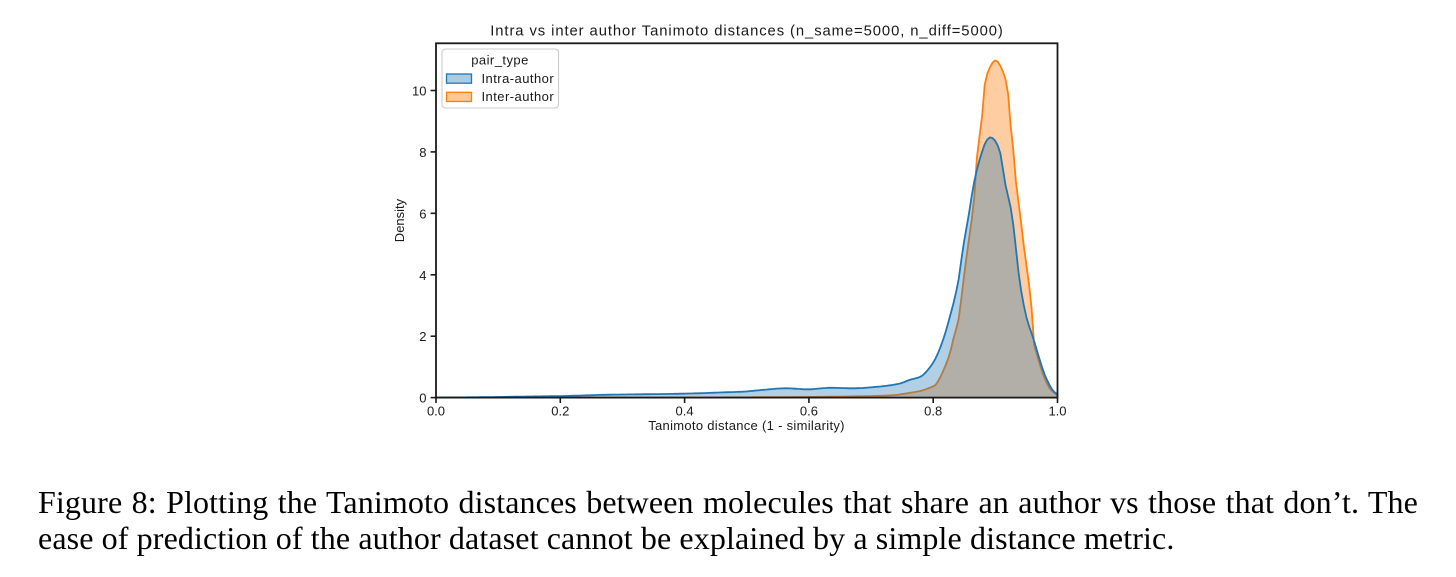 Image resolution: width=1456 pixels, height=577 pixels. What do you see at coordinates (422, 213) in the screenshot?
I see `svg-text: 6` at bounding box center [422, 213].